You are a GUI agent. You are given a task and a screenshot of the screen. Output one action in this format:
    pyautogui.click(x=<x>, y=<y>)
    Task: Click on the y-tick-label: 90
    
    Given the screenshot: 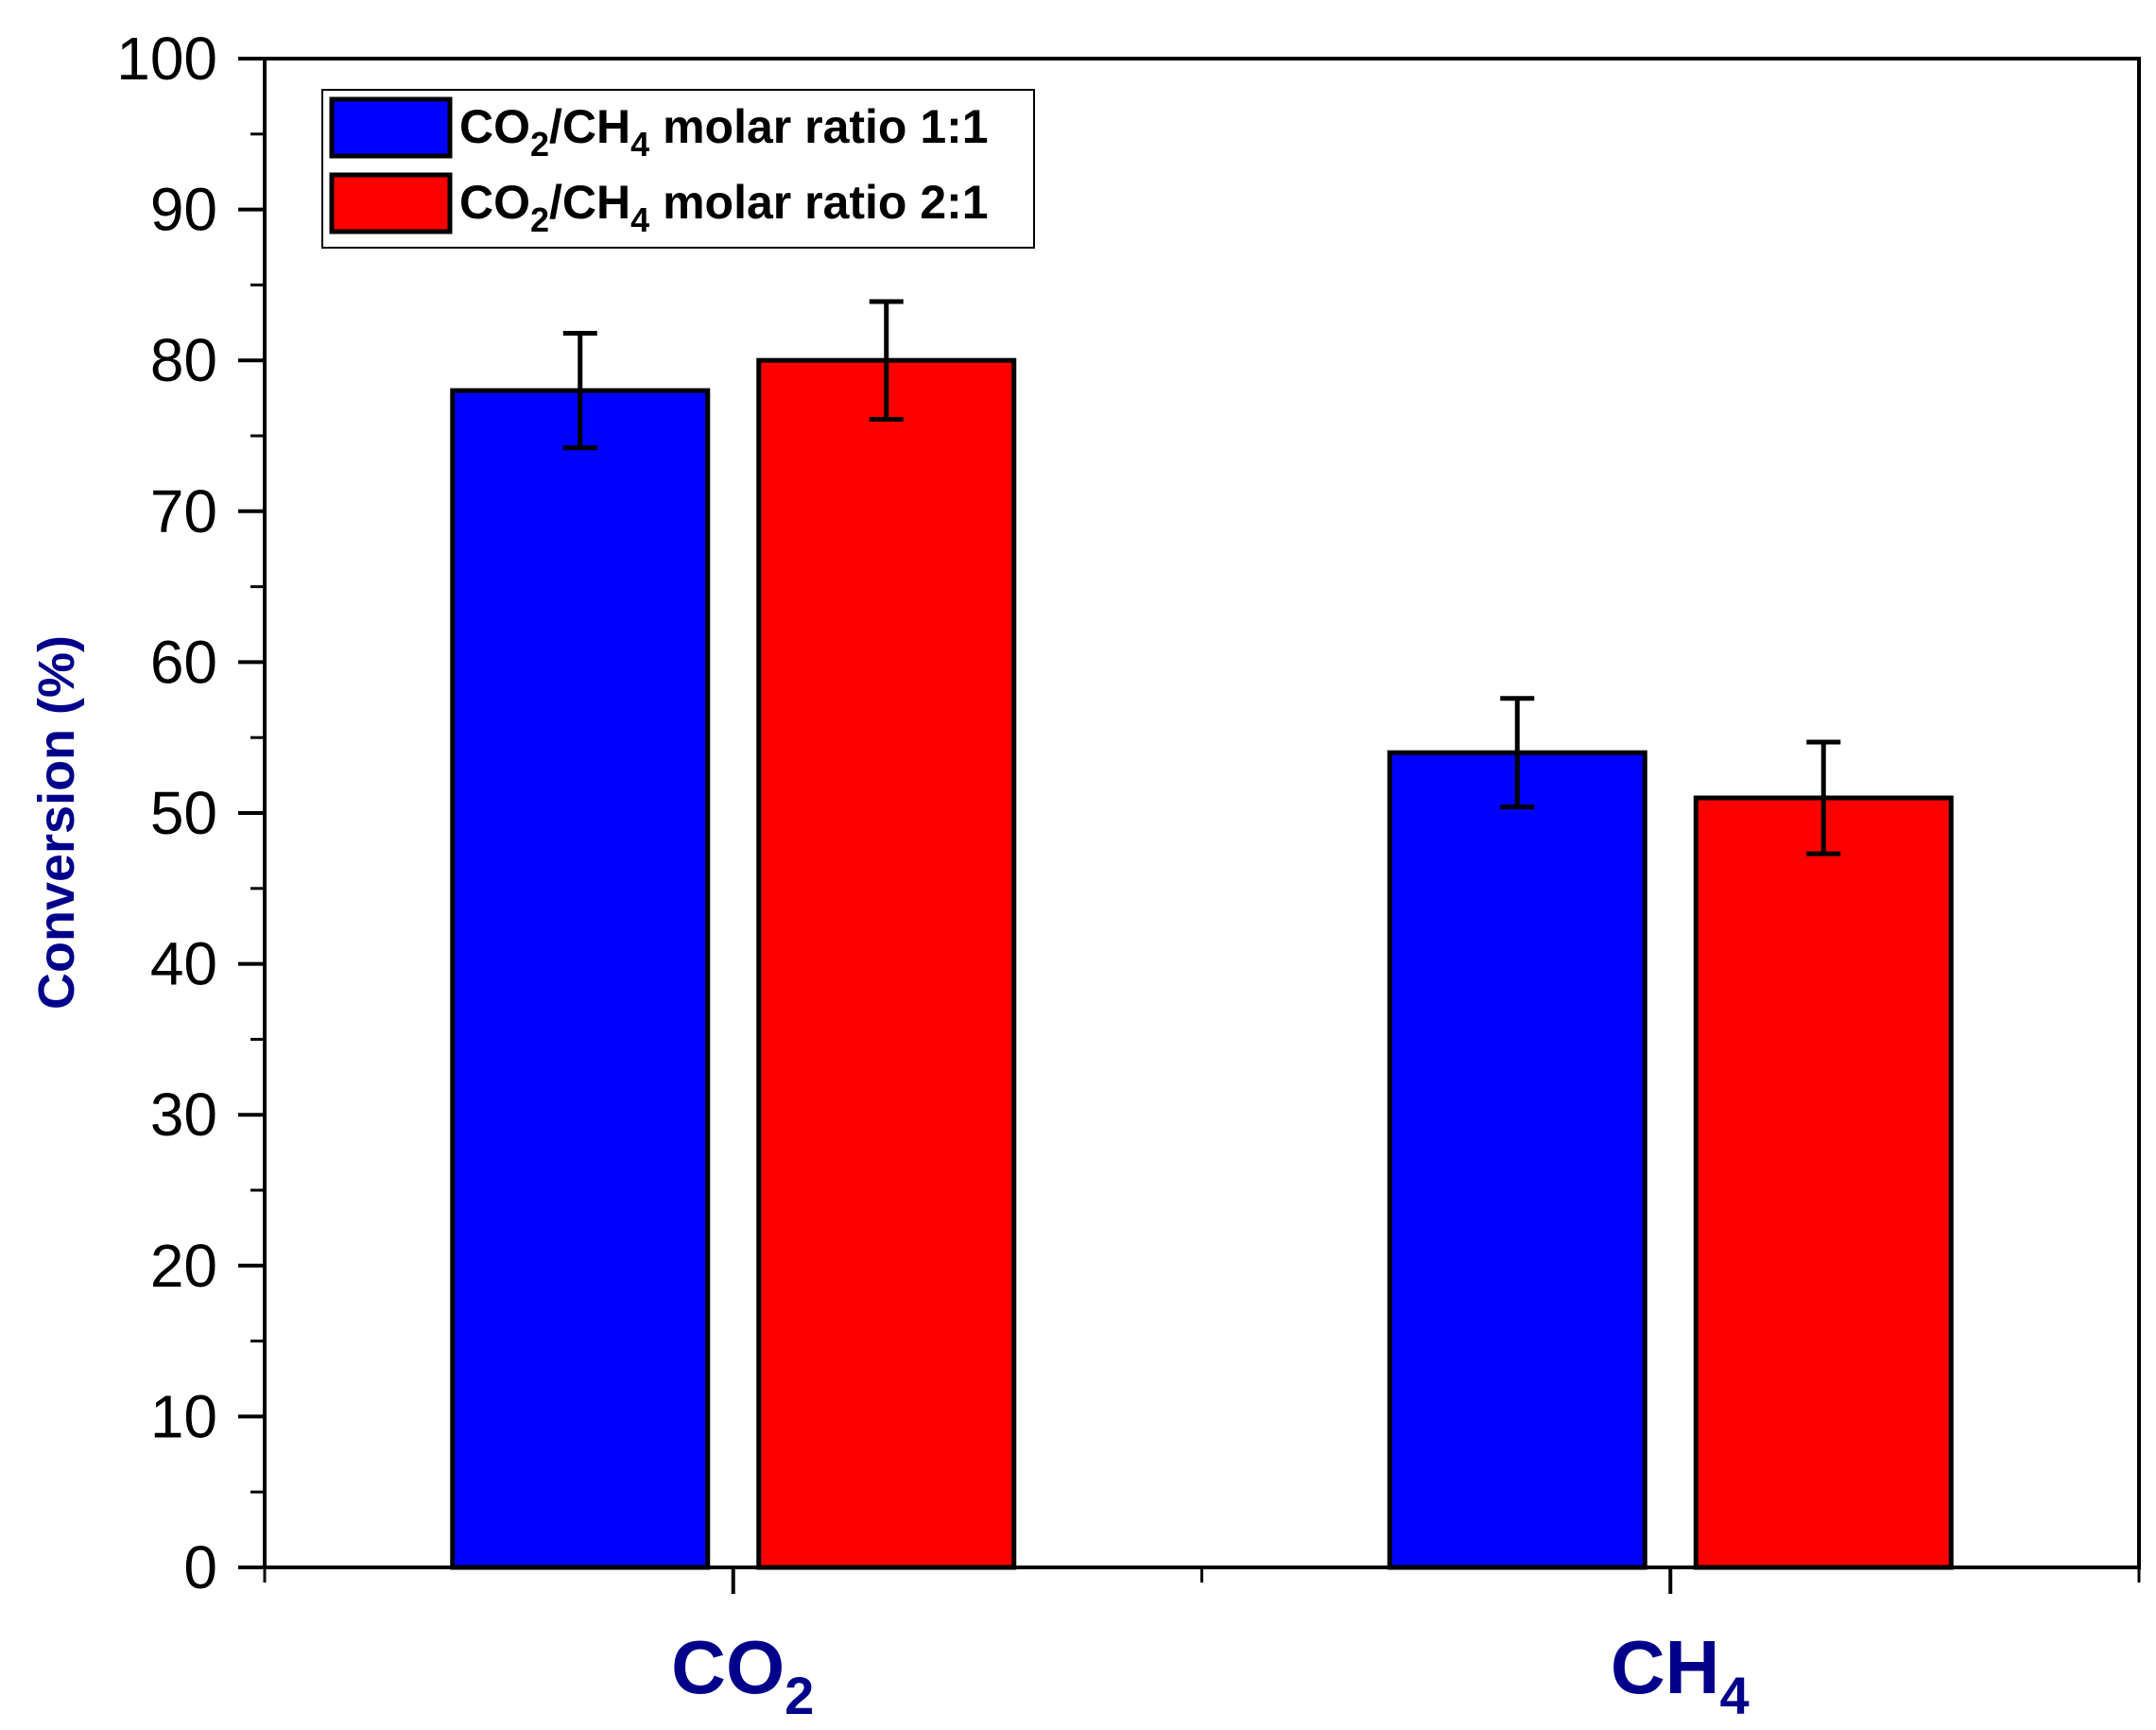 What is the action you would take?
    pyautogui.click(x=184, y=210)
    